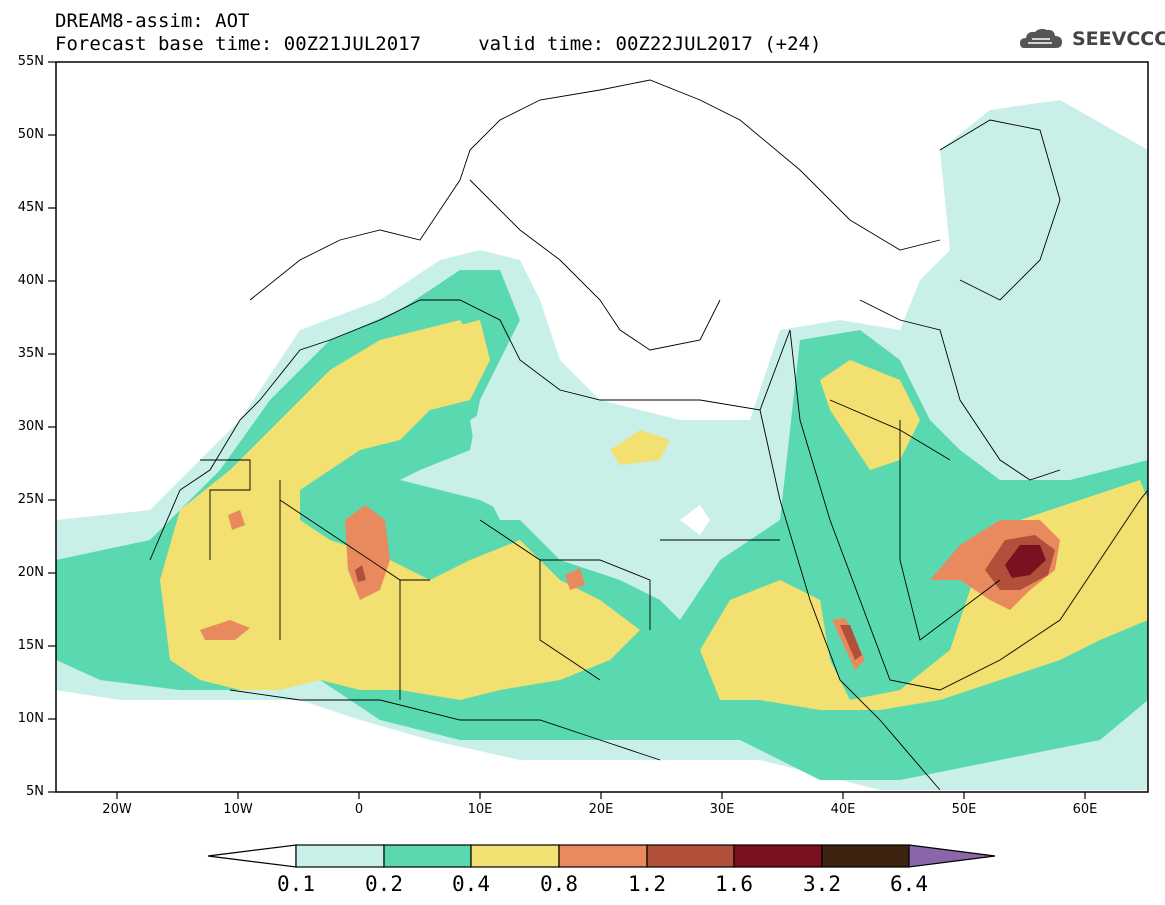 Image resolution: width=1165 pixels, height=905 pixels. Describe the element at coordinates (152, 21) in the screenshot. I see `chart-title: DREAM8-assim: AOT` at that location.